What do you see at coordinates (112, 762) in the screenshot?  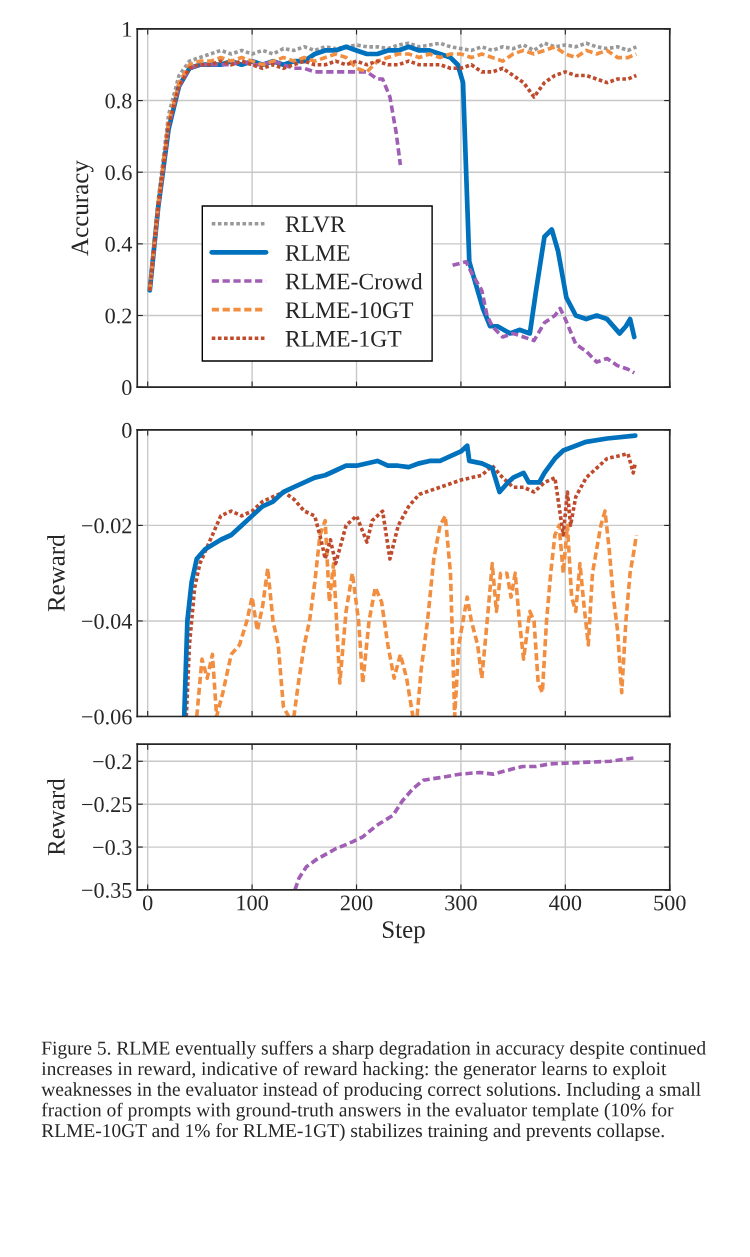 I see `y-tick-label: −0.2` at bounding box center [112, 762].